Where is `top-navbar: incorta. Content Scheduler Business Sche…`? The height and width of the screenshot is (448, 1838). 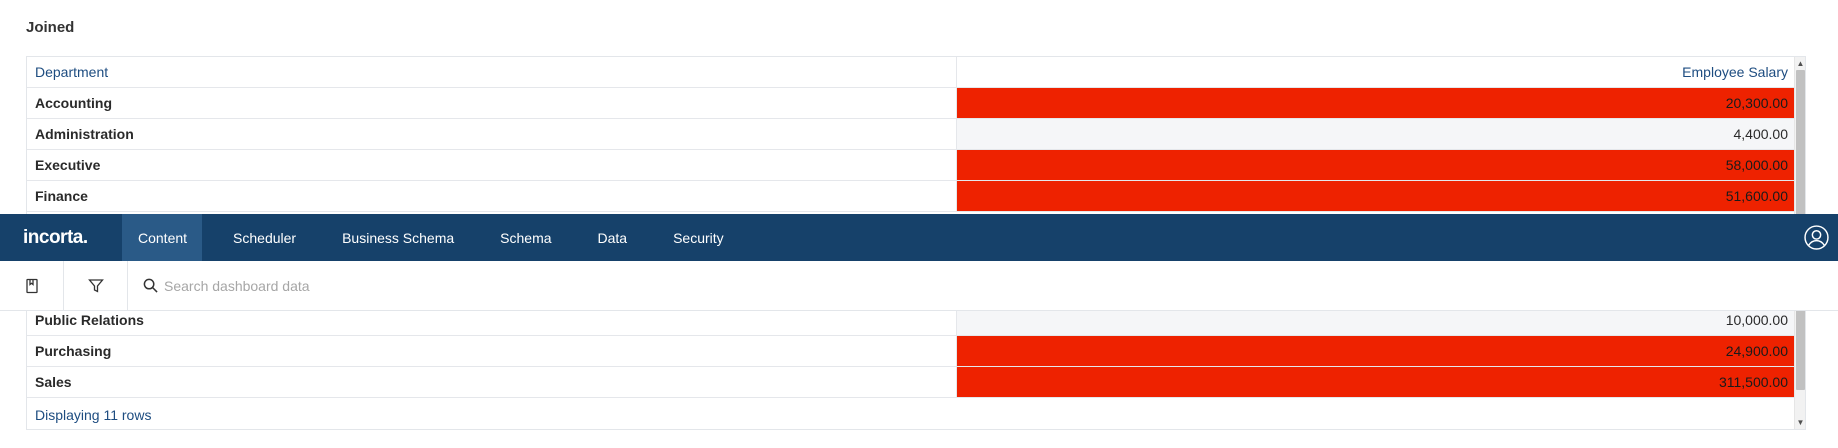
top-navbar: incorta. Content Scheduler Business Sche… is located at coordinates (919, 237).